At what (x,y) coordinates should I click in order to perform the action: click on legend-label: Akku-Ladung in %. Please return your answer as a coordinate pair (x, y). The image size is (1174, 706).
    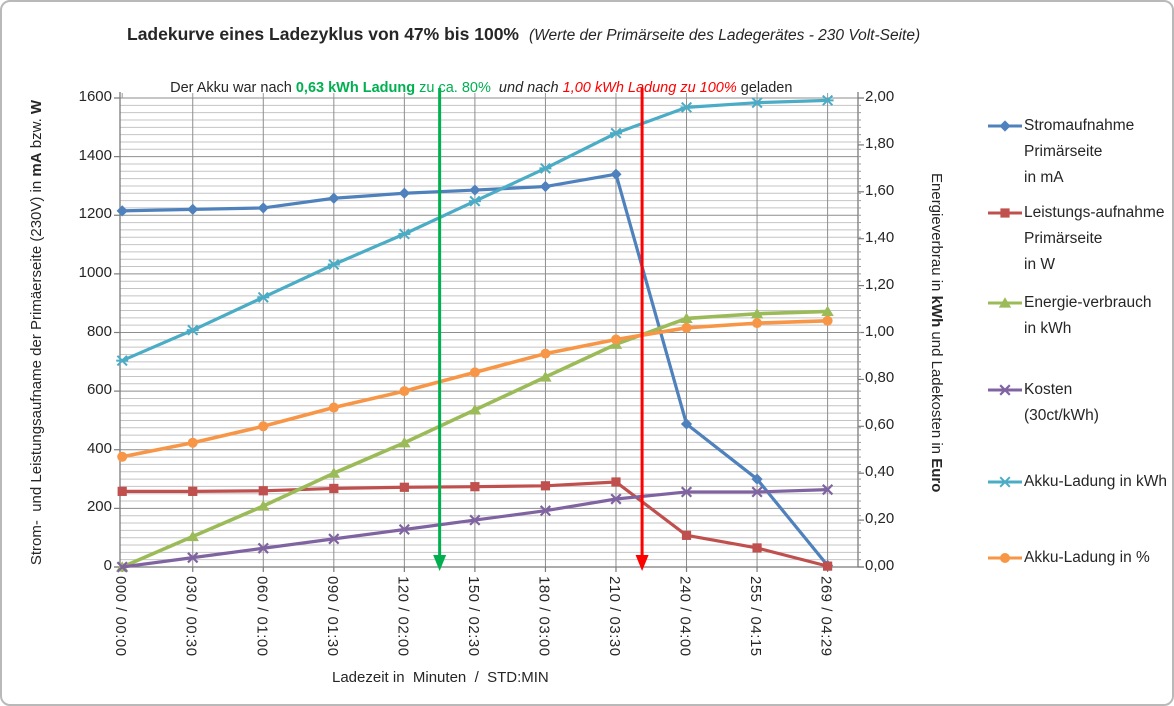
    Looking at the image, I should click on (1087, 557).